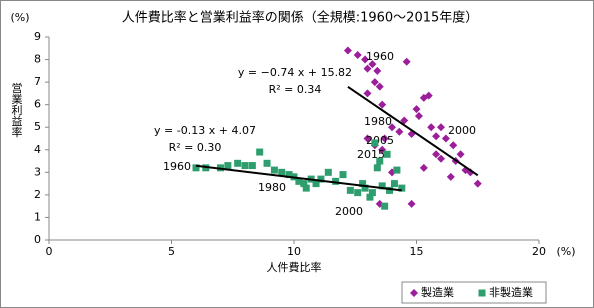 This screenshot has height=308, width=594. I want to click on chart-title: 人件費比率と営業利益率の関係（全規模:1960〜2015年度）, so click(300, 18).